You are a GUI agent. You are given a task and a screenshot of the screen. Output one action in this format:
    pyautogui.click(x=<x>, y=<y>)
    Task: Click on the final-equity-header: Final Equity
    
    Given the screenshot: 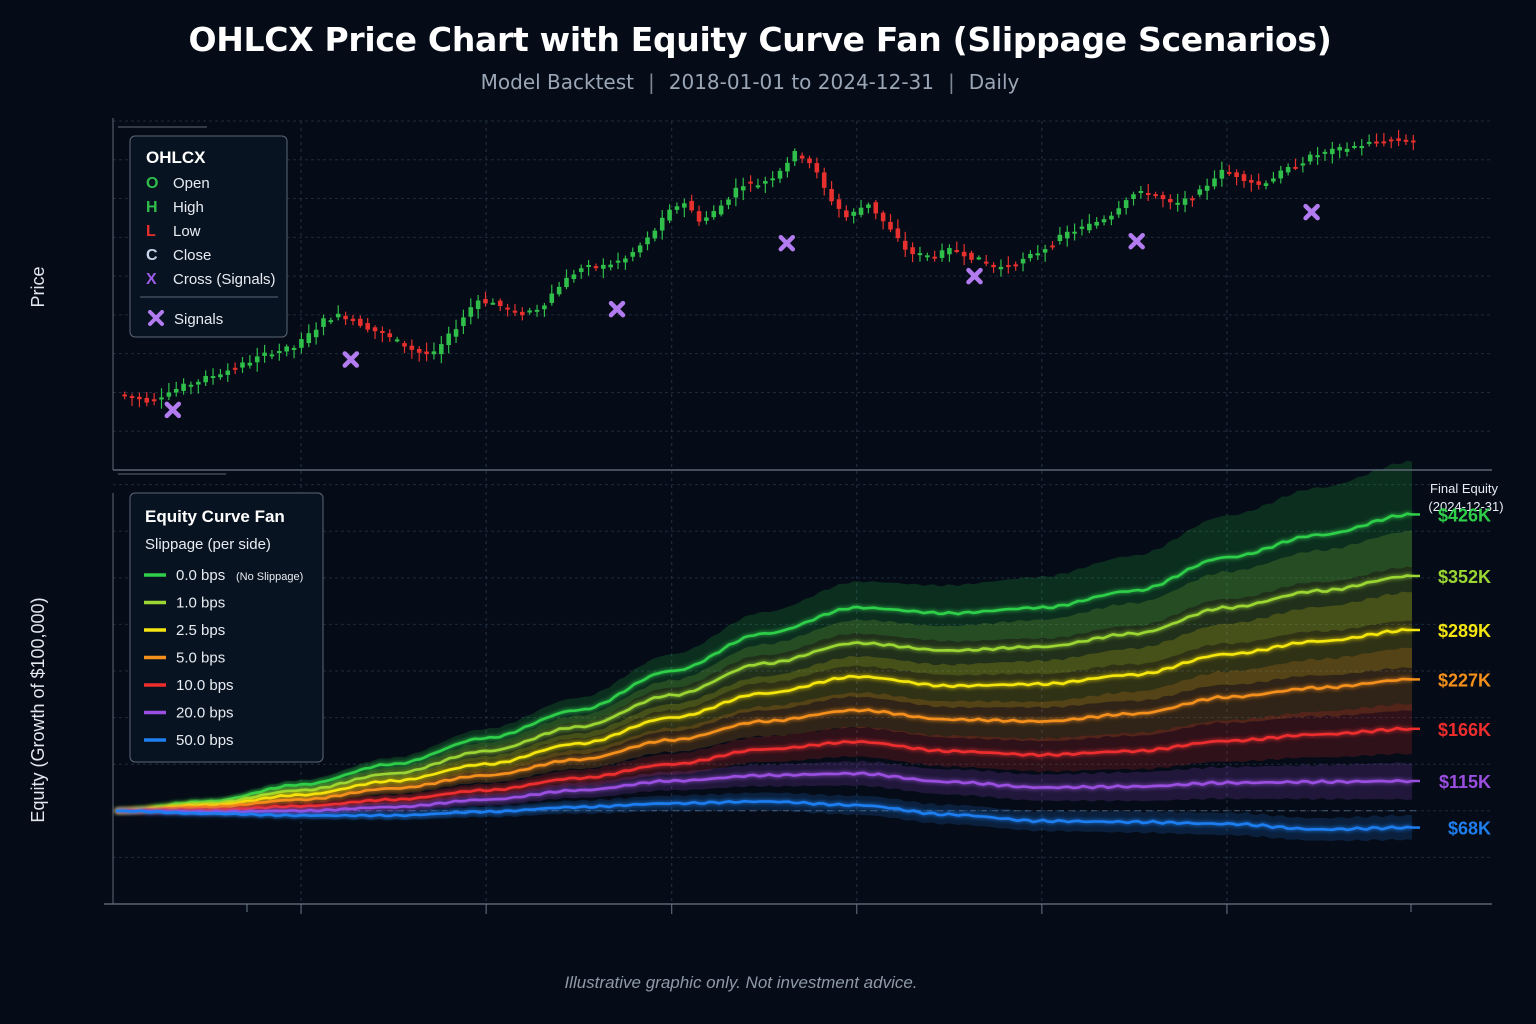 What is the action you would take?
    pyautogui.click(x=1464, y=488)
    